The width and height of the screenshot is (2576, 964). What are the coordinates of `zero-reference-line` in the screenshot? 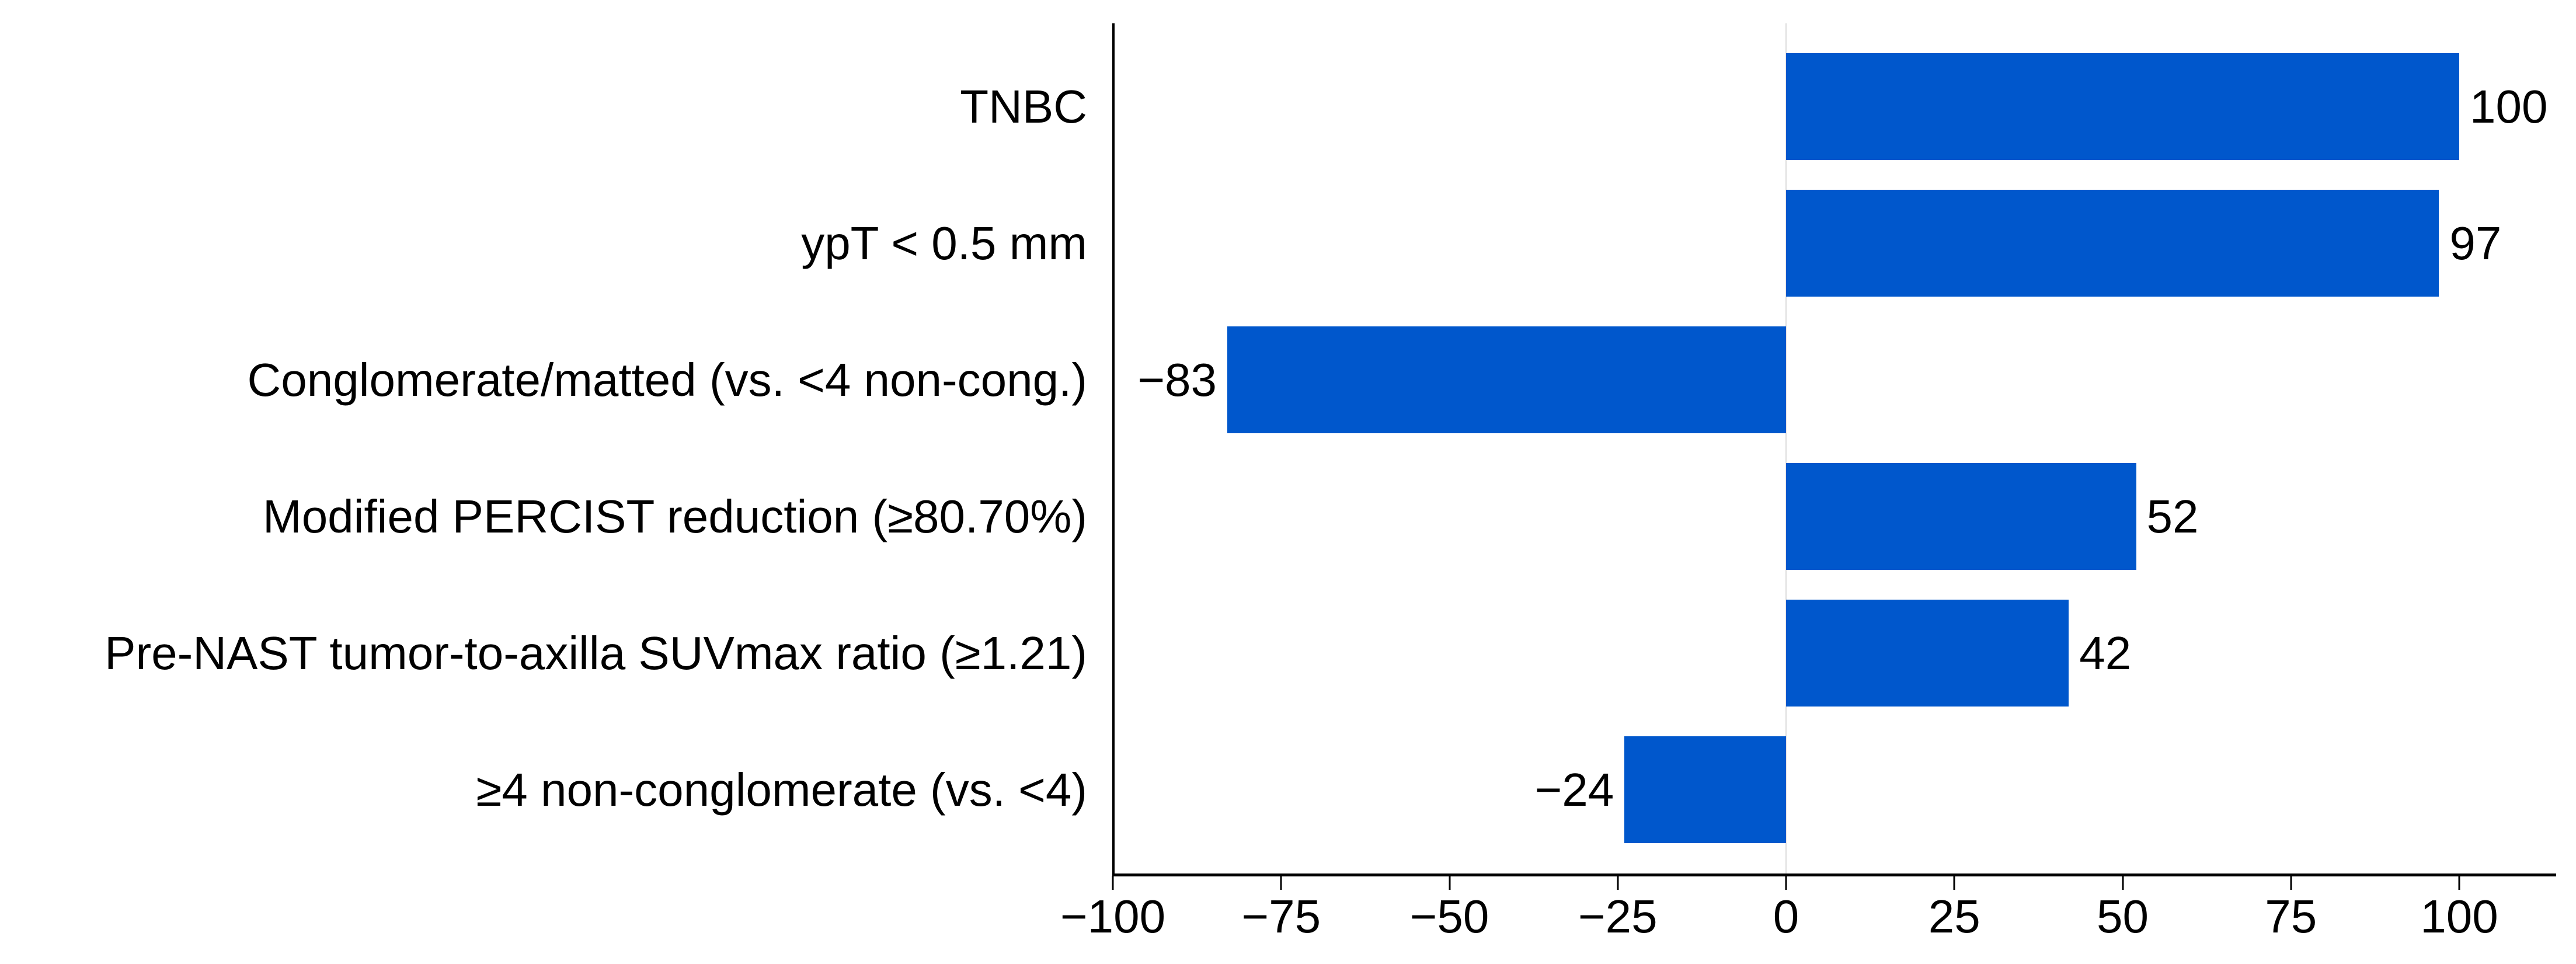 It's located at (1786, 448).